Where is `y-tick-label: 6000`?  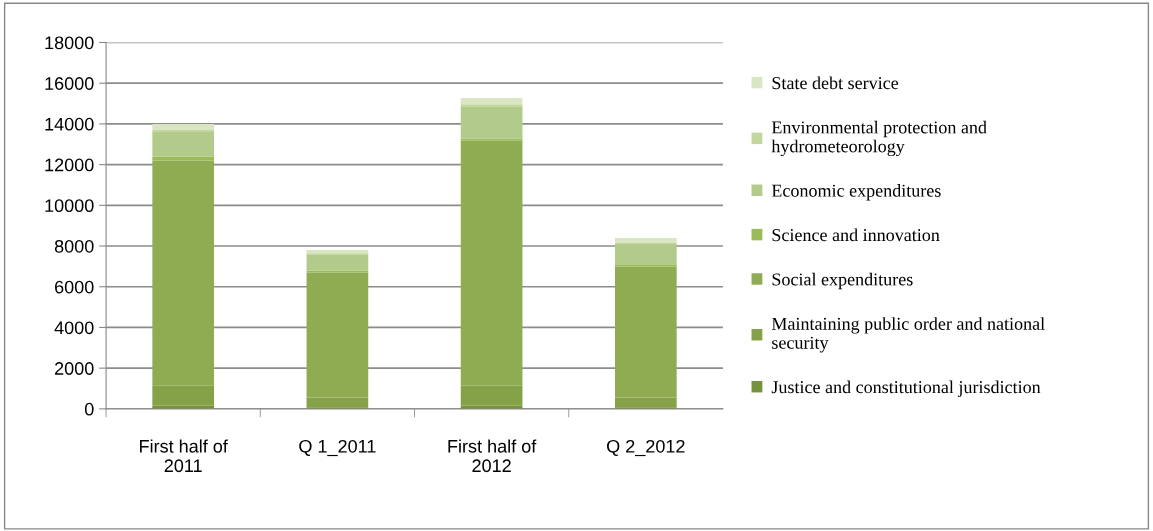
y-tick-label: 6000 is located at coordinates (74, 287).